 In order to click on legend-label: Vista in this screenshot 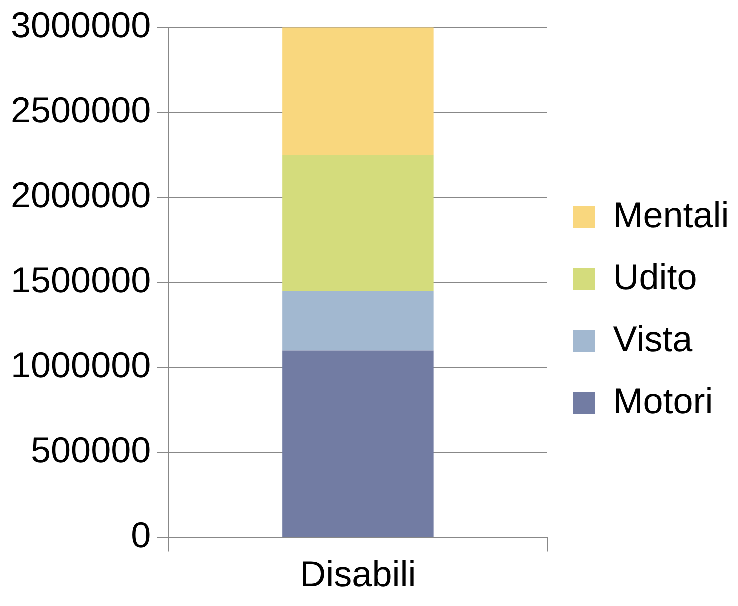, I will do `click(653, 339)`.